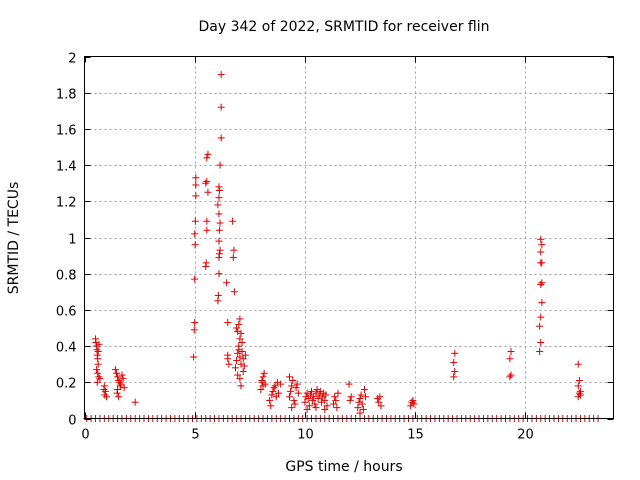  Describe the element at coordinates (525, 435) in the screenshot. I see `x-tick-label: 20` at that location.